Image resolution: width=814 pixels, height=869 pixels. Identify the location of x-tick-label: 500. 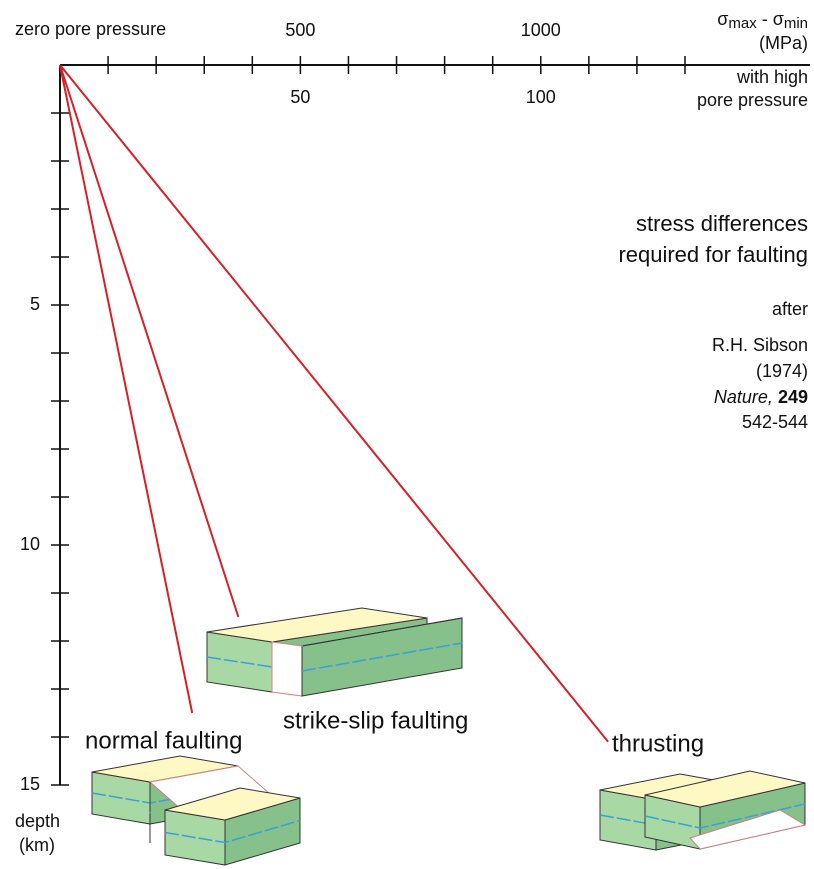
(300, 30).